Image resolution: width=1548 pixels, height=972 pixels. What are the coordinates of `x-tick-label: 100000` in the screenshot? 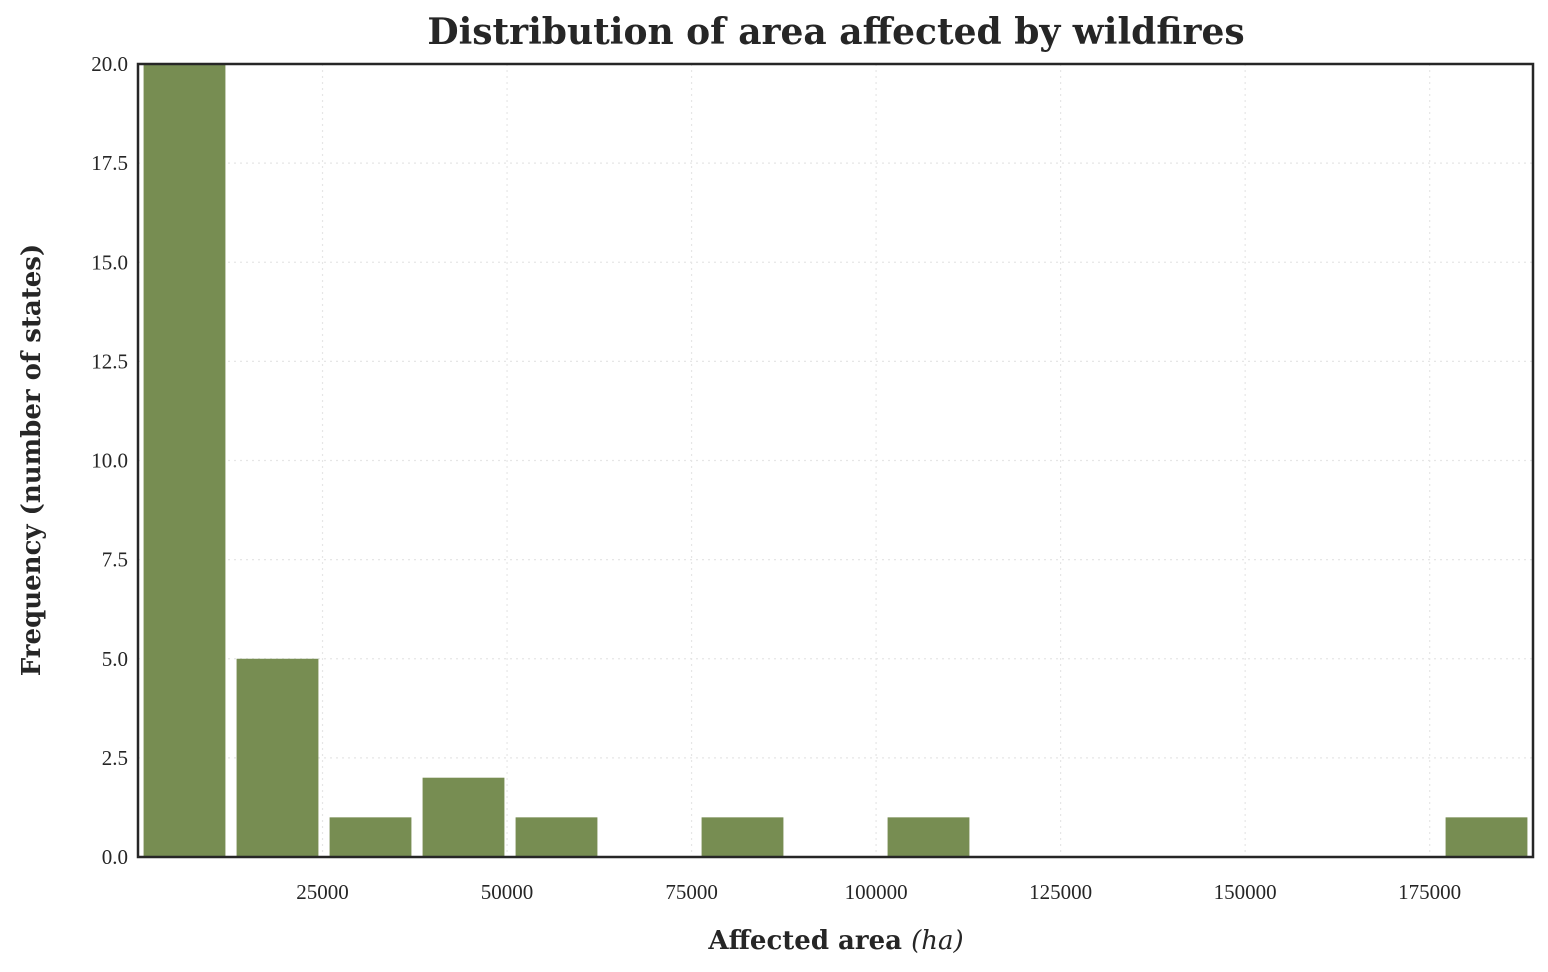 It's located at (876, 892).